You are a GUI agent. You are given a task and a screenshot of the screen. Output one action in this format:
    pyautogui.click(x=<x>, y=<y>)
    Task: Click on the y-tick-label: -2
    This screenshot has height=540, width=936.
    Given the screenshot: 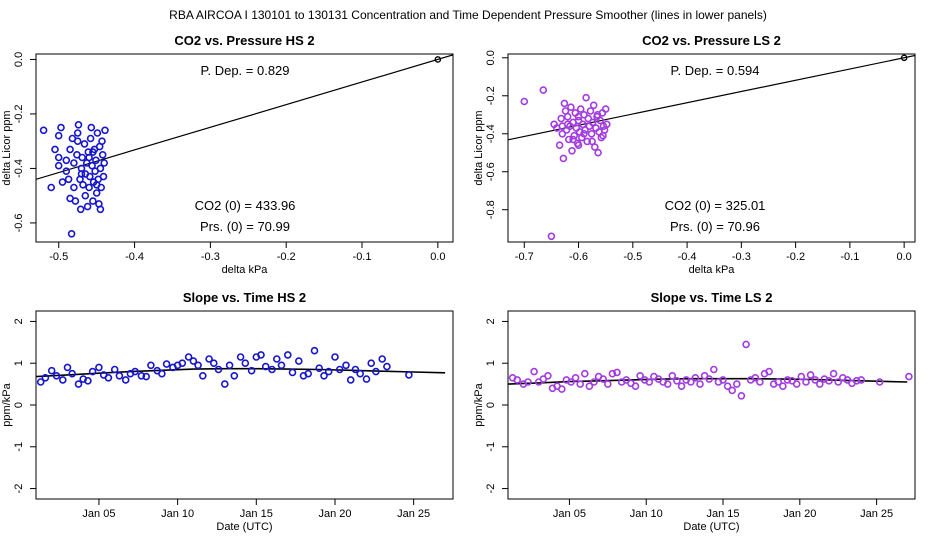 What is the action you would take?
    pyautogui.click(x=19, y=489)
    